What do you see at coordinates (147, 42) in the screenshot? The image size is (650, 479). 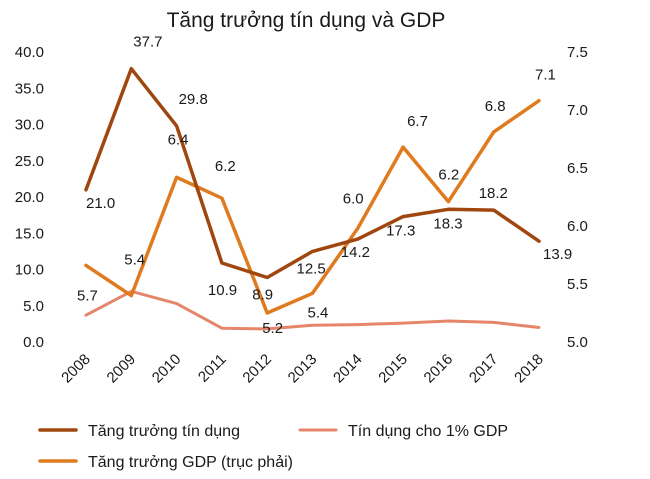 I see `data-label-credit: 37.7` at bounding box center [147, 42].